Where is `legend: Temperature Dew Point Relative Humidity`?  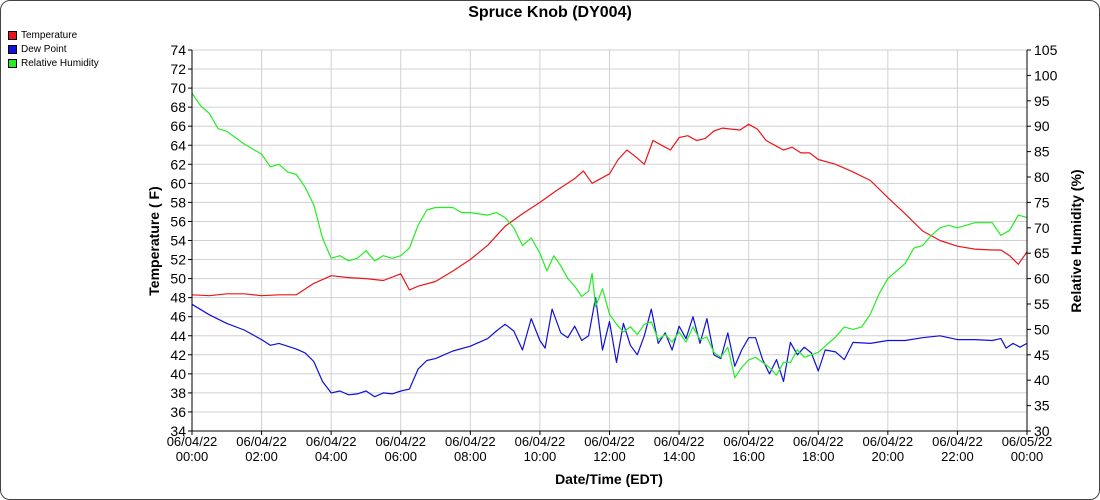
legend: Temperature Dew Point Relative Humidity is located at coordinates (53, 49).